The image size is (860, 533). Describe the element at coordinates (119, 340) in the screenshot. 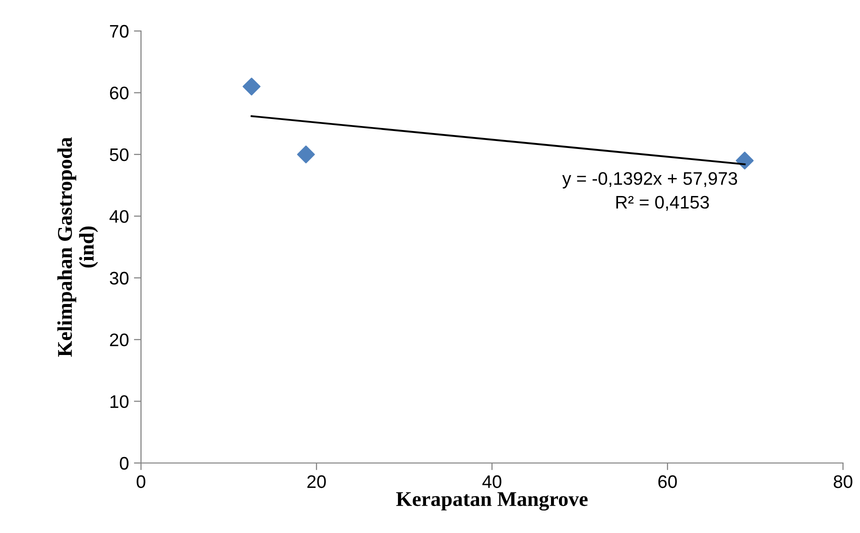

I see `y-tick-label: 20` at that location.